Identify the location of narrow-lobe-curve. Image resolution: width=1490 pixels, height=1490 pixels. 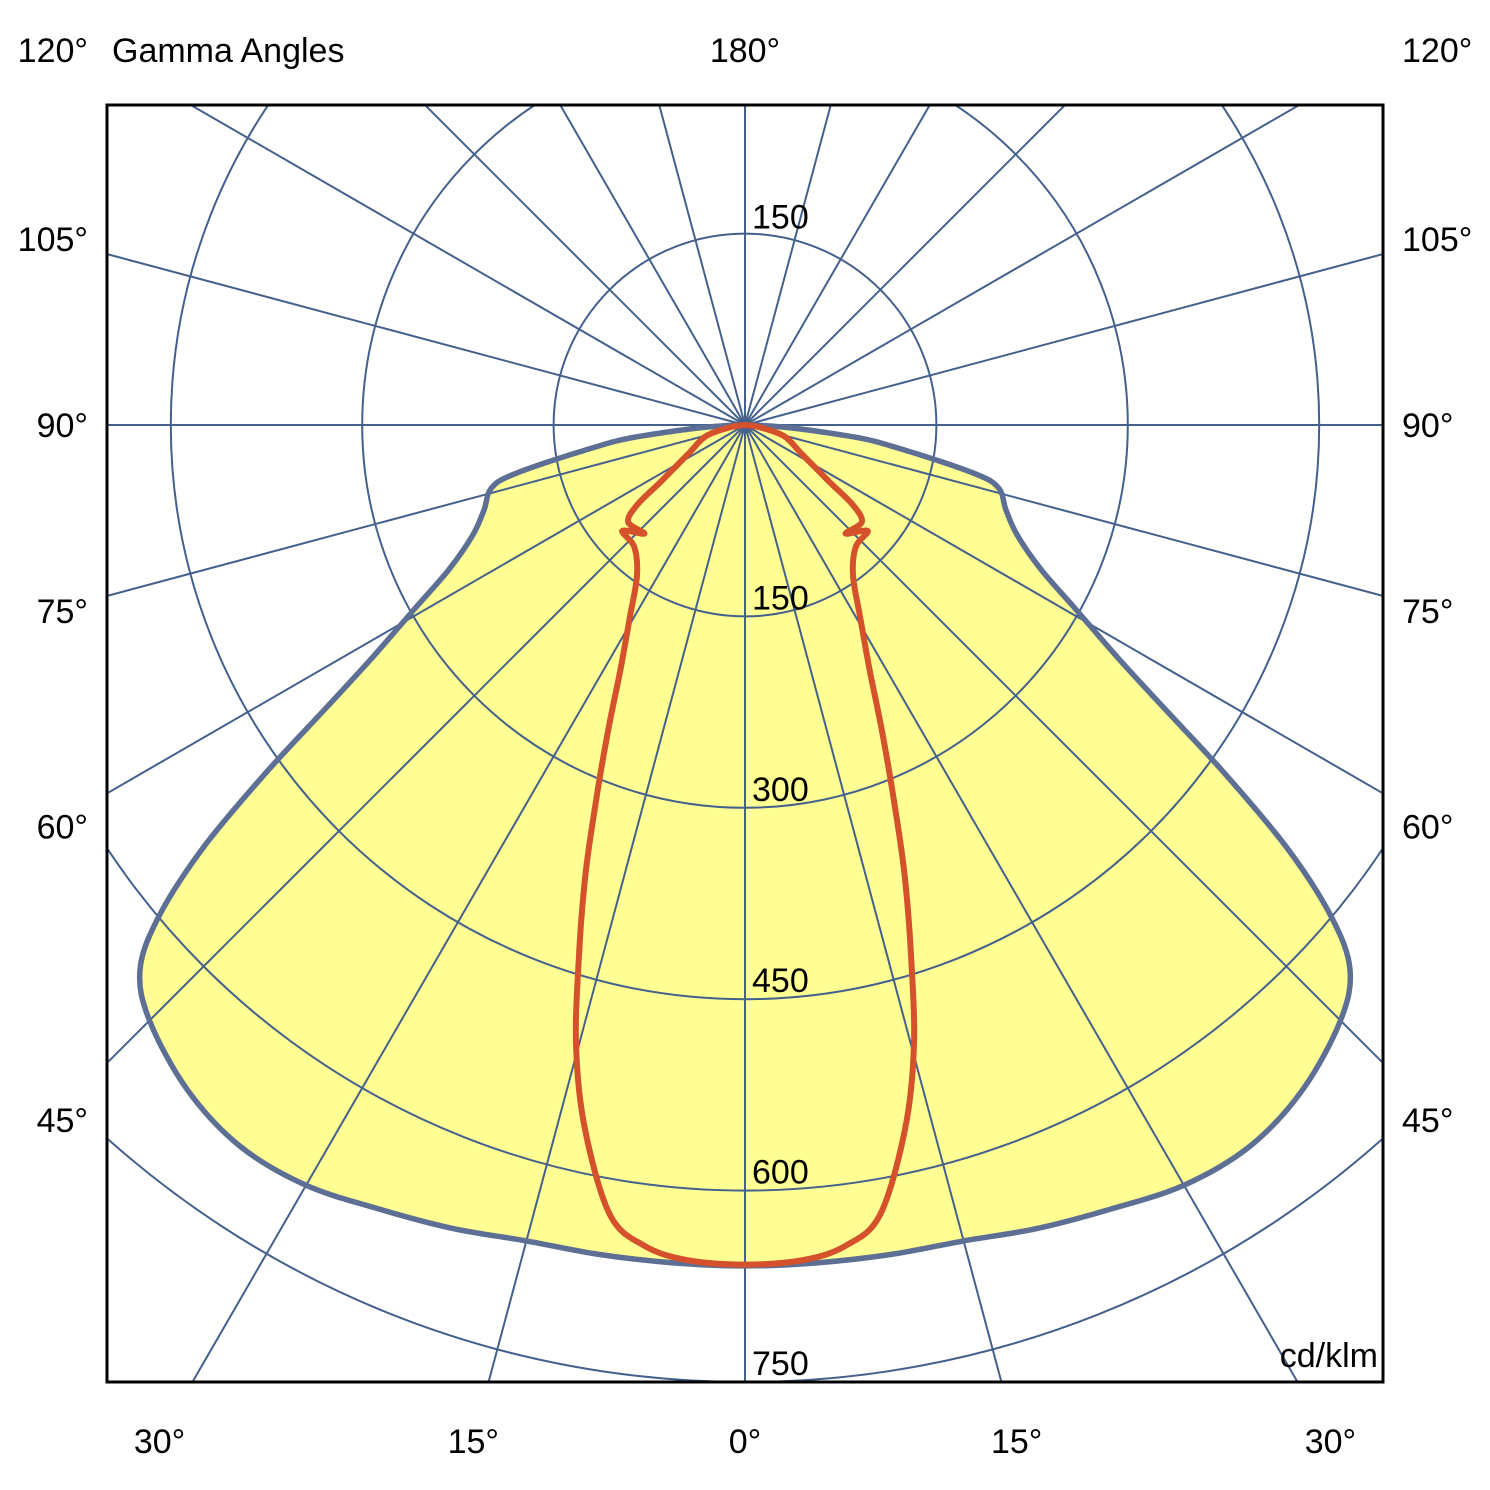
(745, 845).